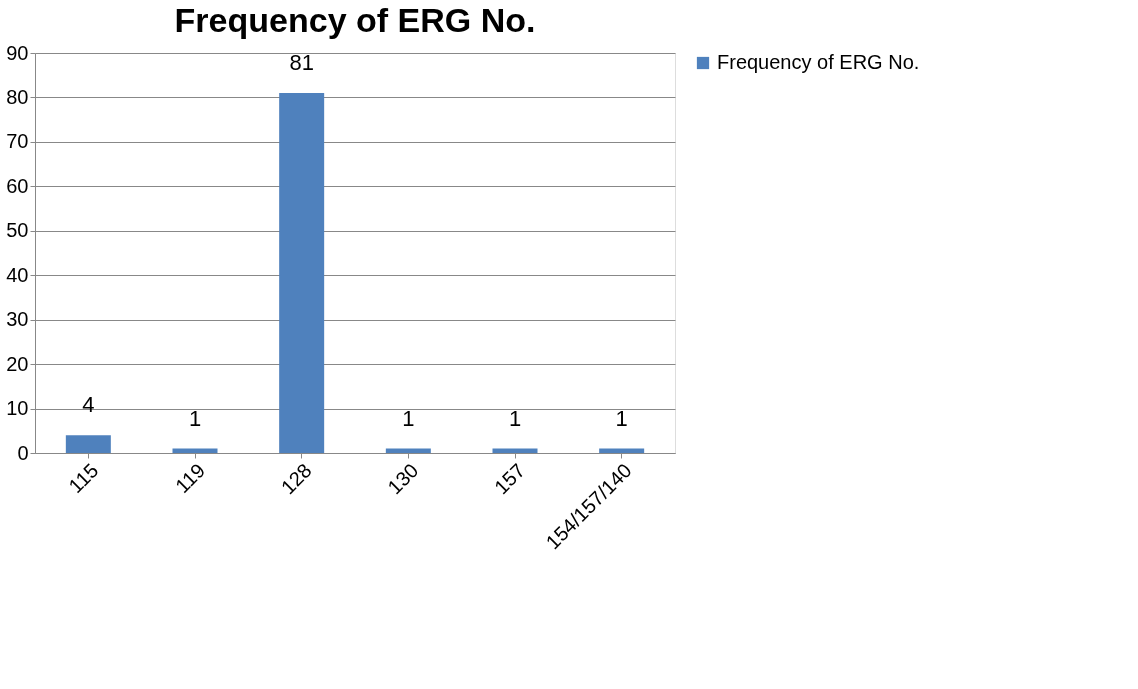  What do you see at coordinates (88, 405) in the screenshot?
I see `data-label: 4` at bounding box center [88, 405].